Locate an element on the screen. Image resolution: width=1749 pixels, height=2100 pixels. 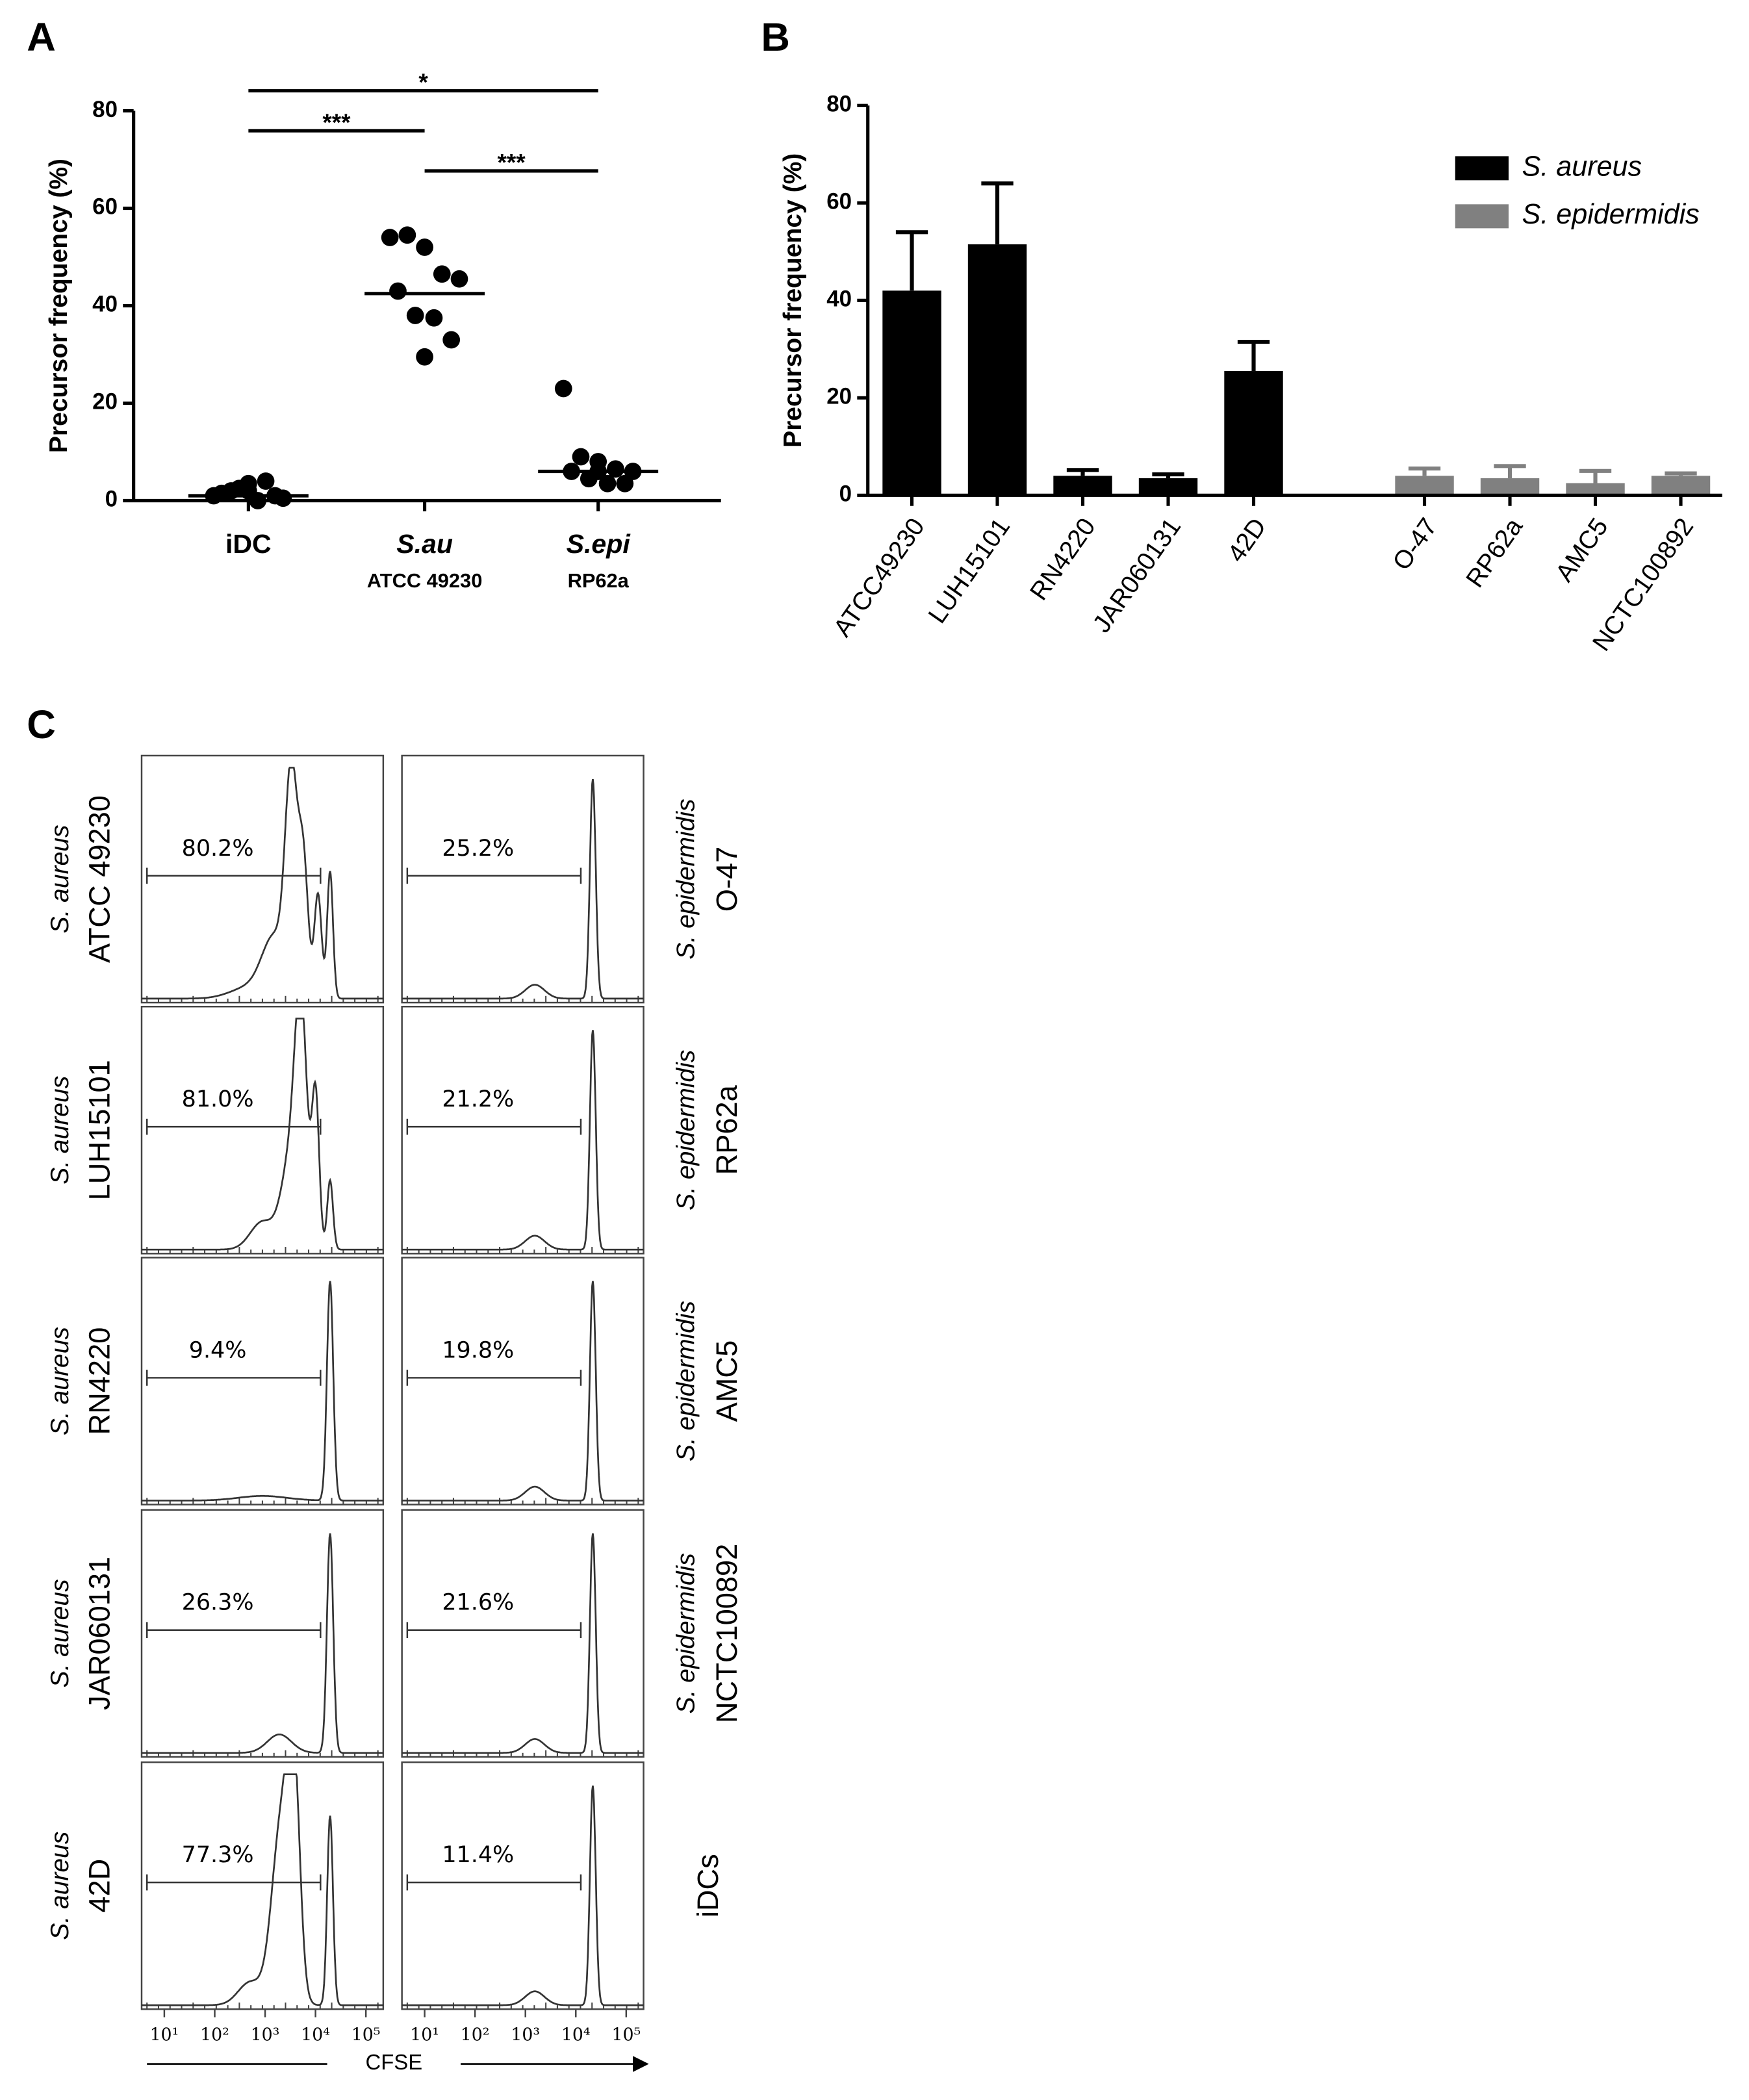
strain-label: JAR060131 is located at coordinates (99, 1633).